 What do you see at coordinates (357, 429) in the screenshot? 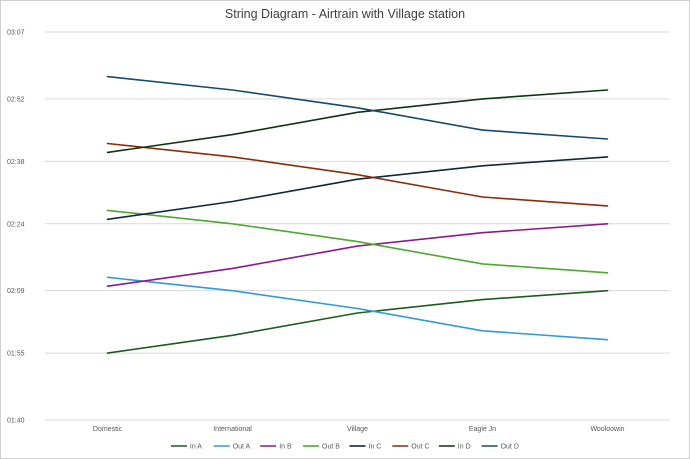
I see `x-tick-label: Village` at bounding box center [357, 429].